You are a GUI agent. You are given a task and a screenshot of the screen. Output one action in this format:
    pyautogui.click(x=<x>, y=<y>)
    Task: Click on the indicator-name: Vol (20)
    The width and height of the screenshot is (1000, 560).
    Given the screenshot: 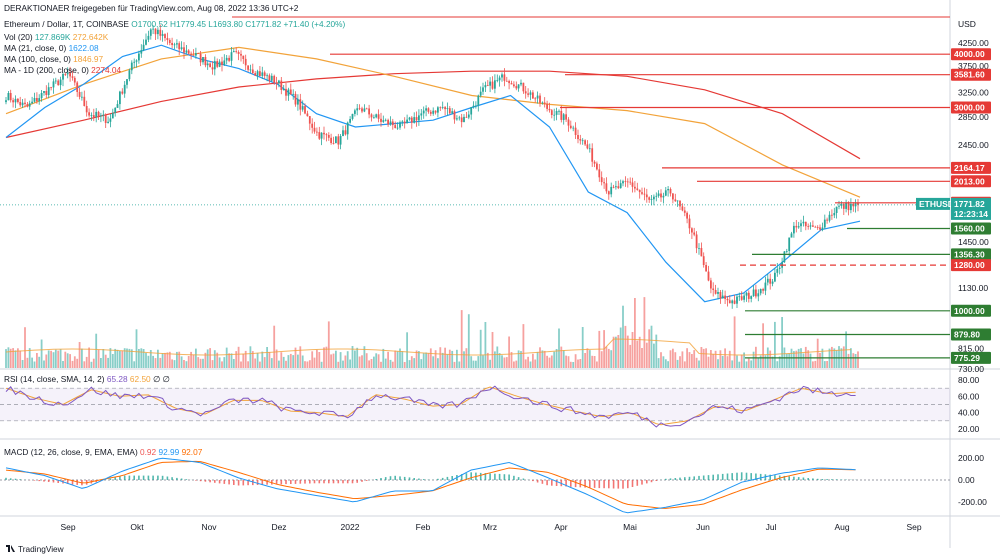 What is the action you would take?
    pyautogui.click(x=19, y=37)
    